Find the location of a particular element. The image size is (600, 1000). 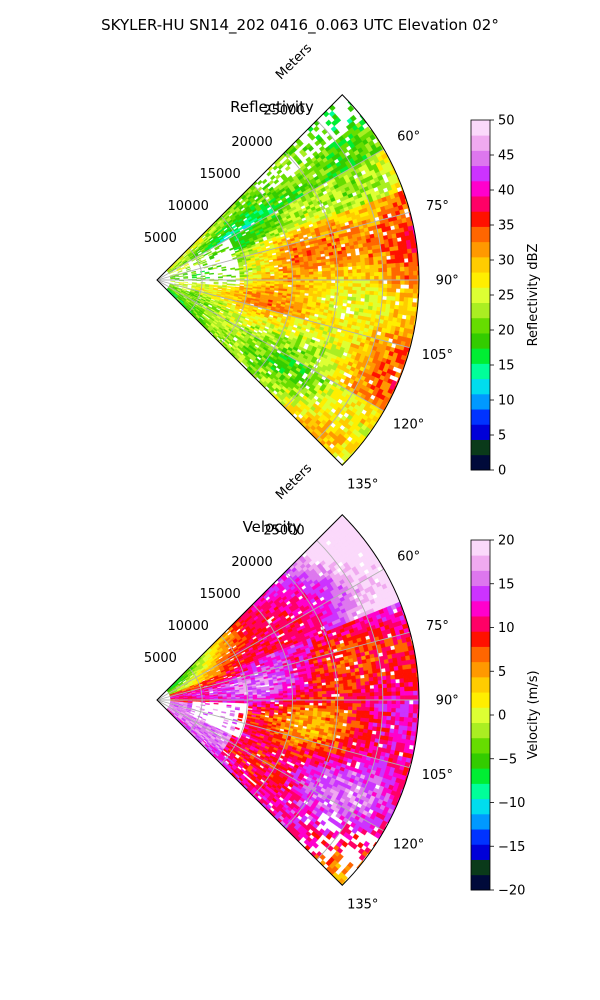

colorbar-tick-label: 50 is located at coordinates (506, 121).